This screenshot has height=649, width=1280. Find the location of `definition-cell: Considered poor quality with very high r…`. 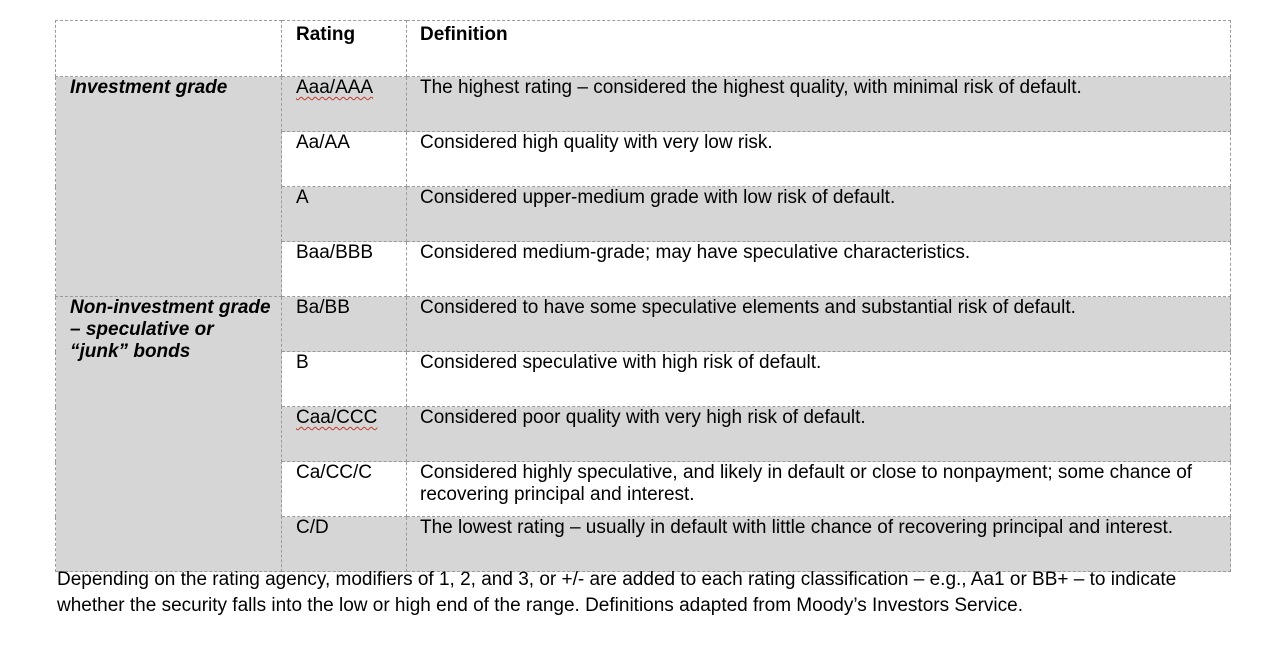

definition-cell: Considered poor quality with very high r… is located at coordinates (818, 434).